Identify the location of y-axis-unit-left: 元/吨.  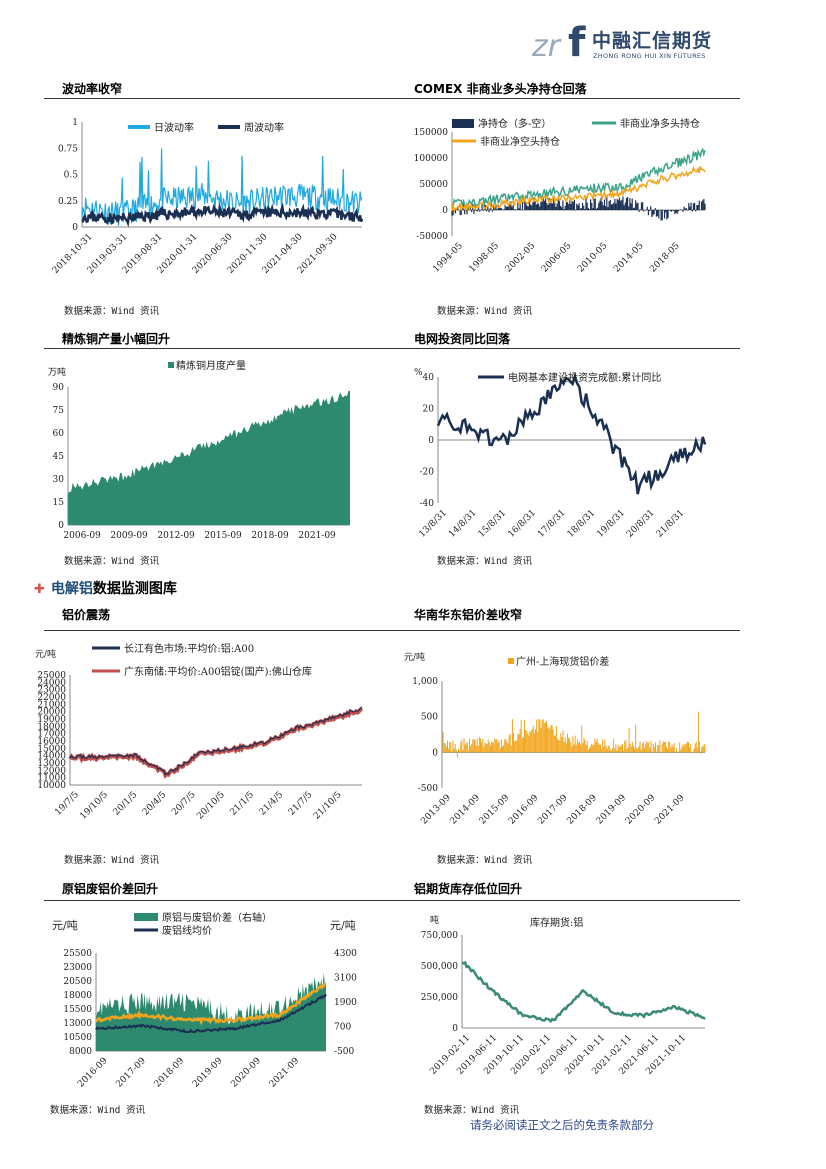
(65, 925).